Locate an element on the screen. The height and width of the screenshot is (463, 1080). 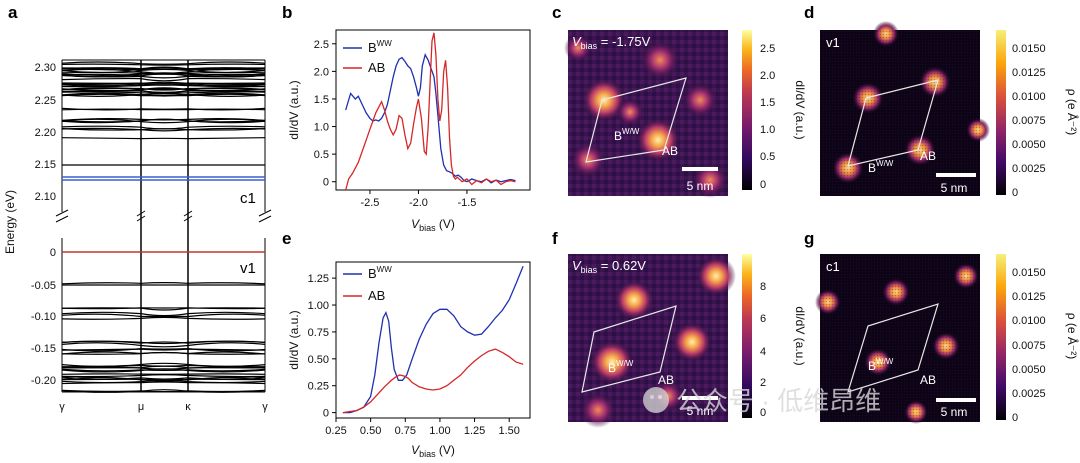
ytick: 2.10 is located at coordinates (45, 197).